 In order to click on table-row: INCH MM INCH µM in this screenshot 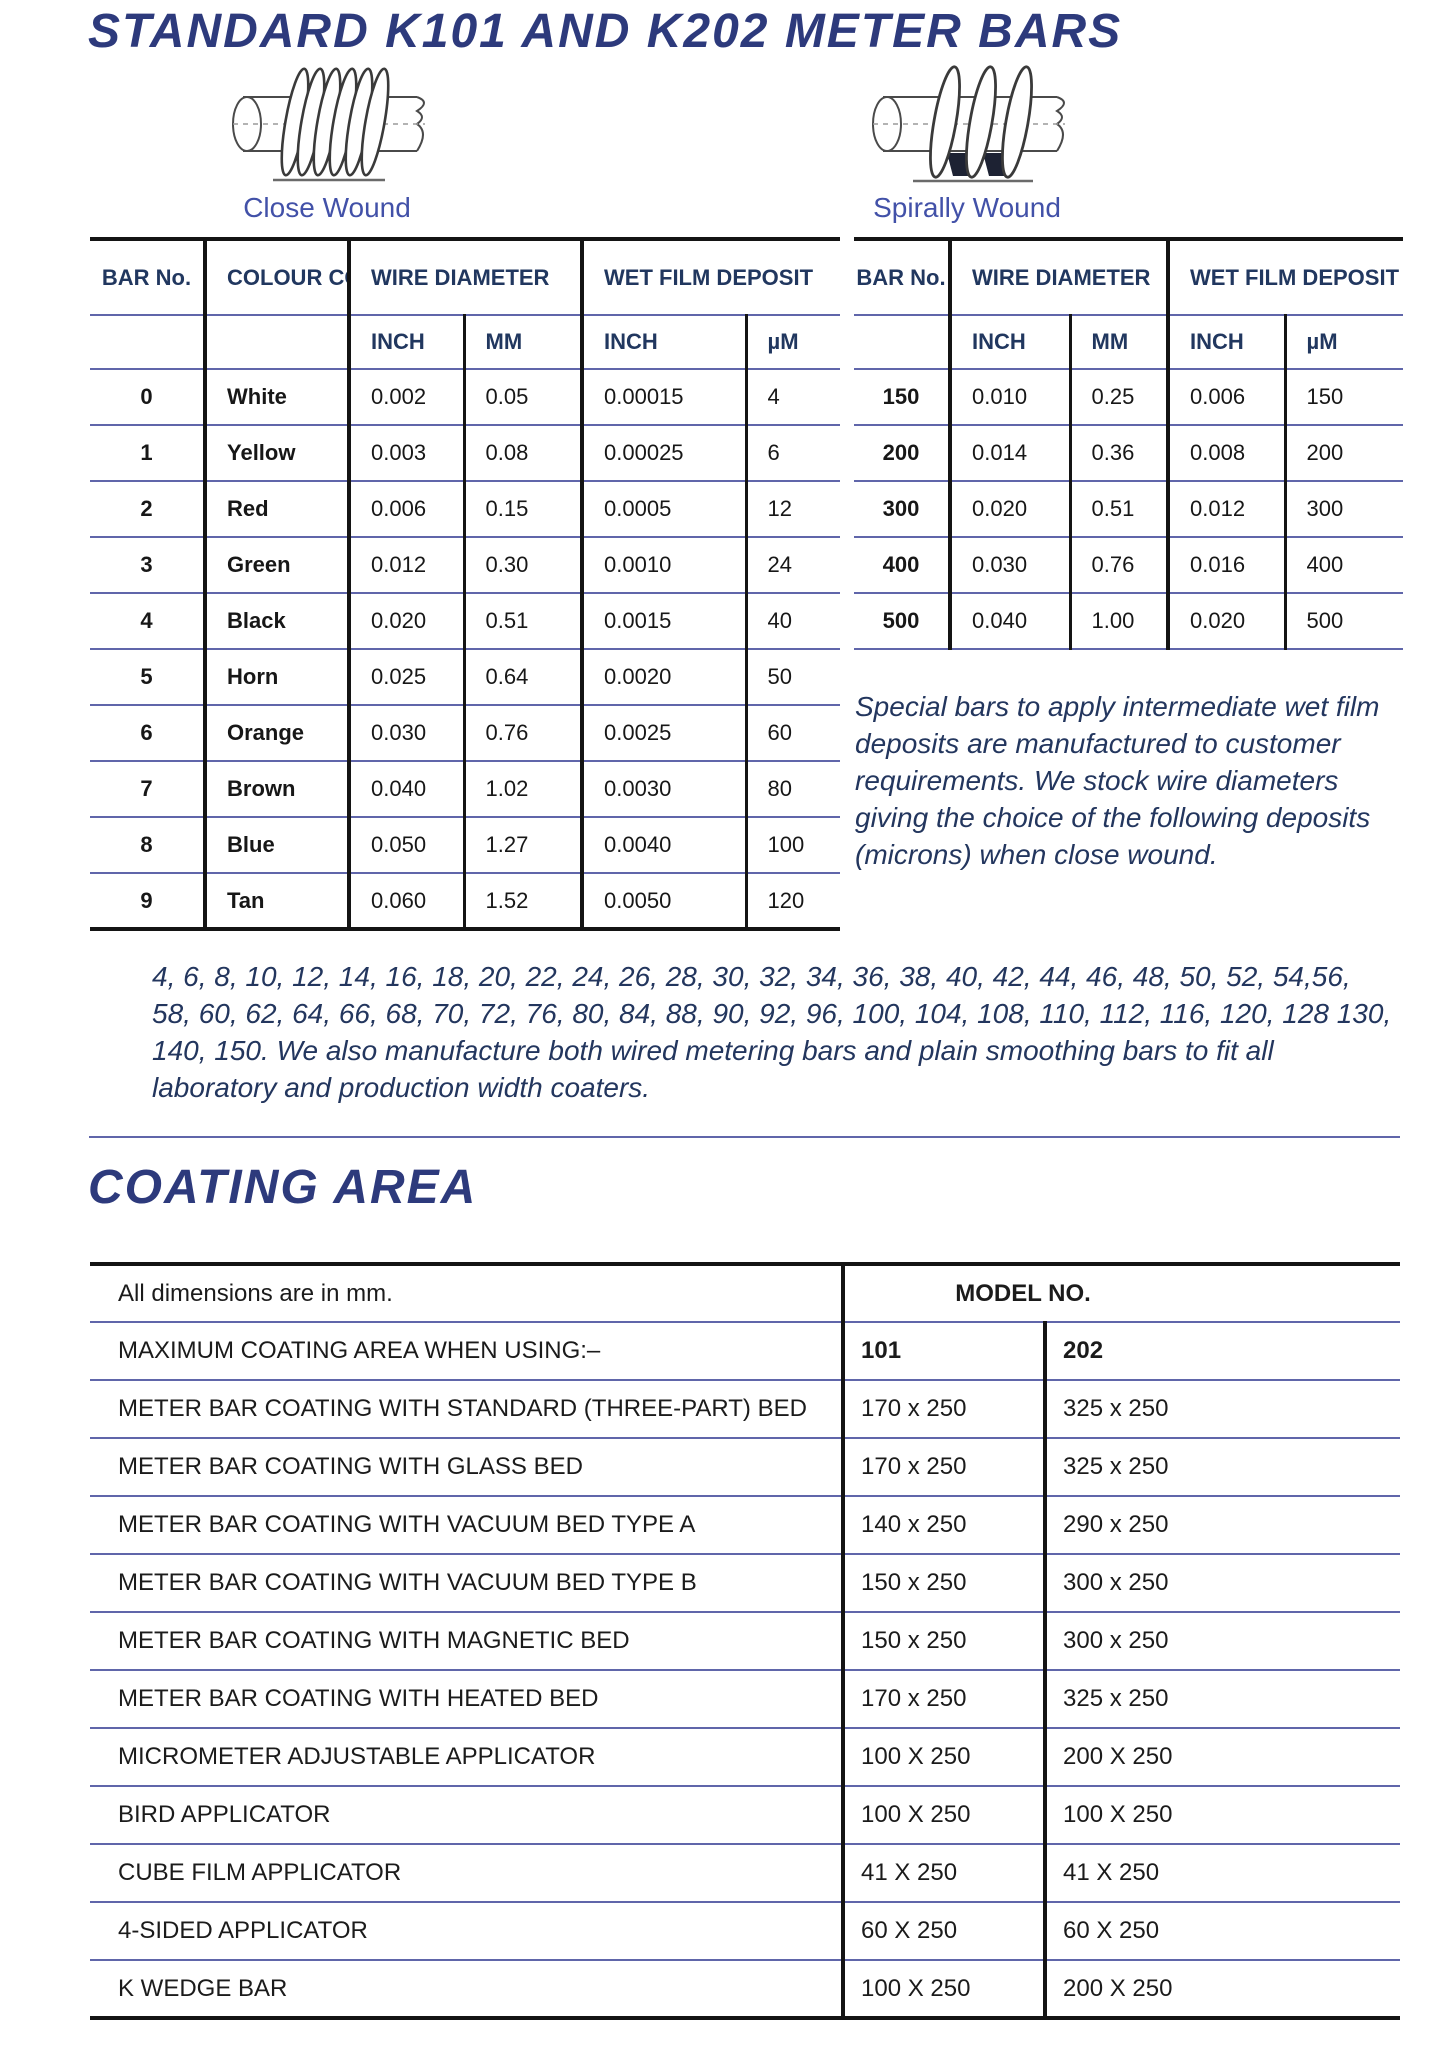, I will do `click(1129, 341)`.